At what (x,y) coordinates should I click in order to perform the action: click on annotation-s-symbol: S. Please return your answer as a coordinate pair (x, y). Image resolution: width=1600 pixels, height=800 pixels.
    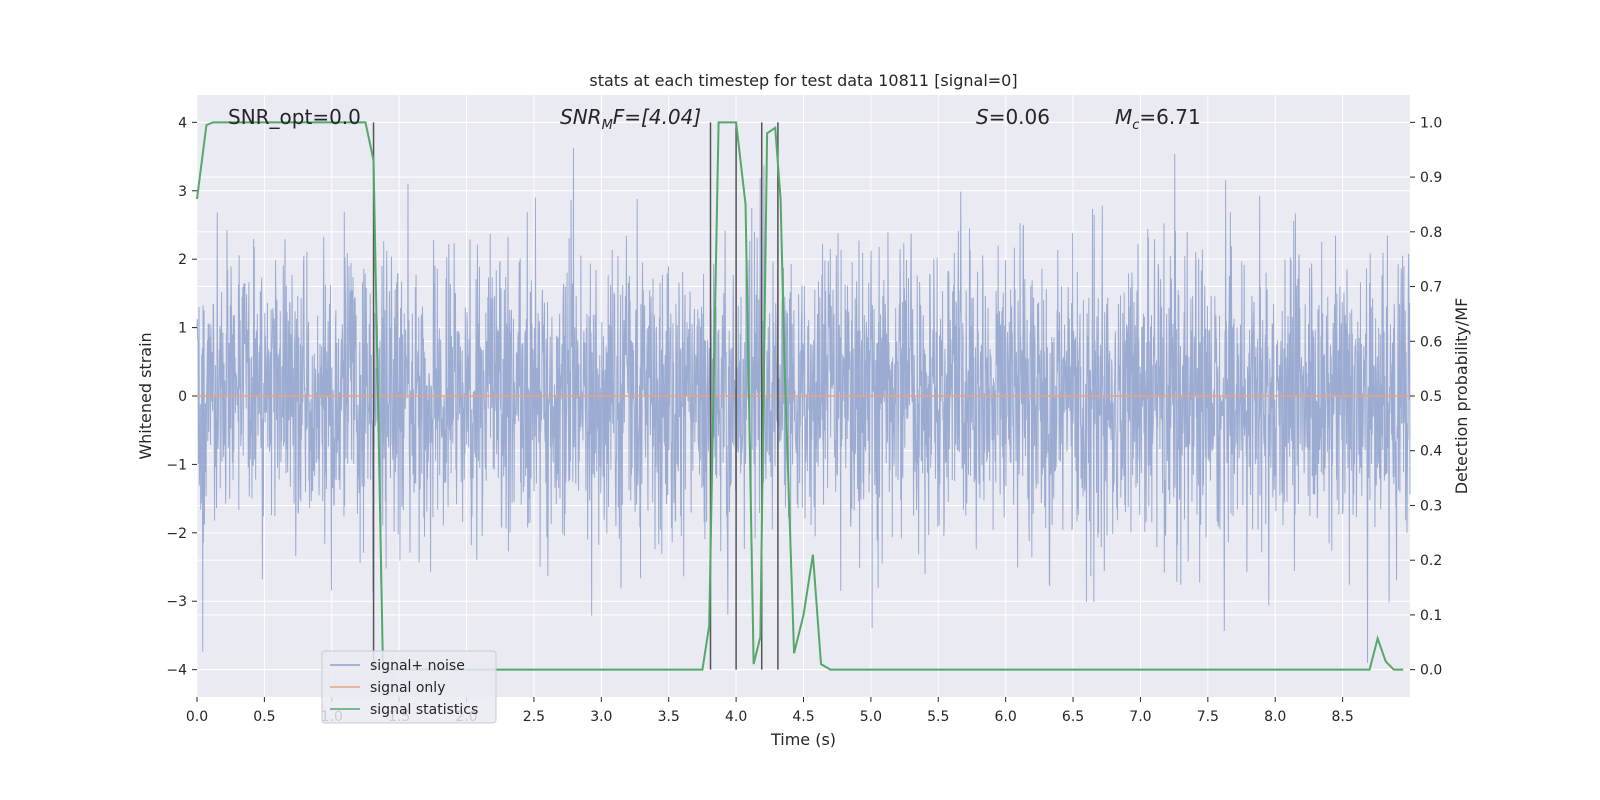
    Looking at the image, I should click on (982, 117).